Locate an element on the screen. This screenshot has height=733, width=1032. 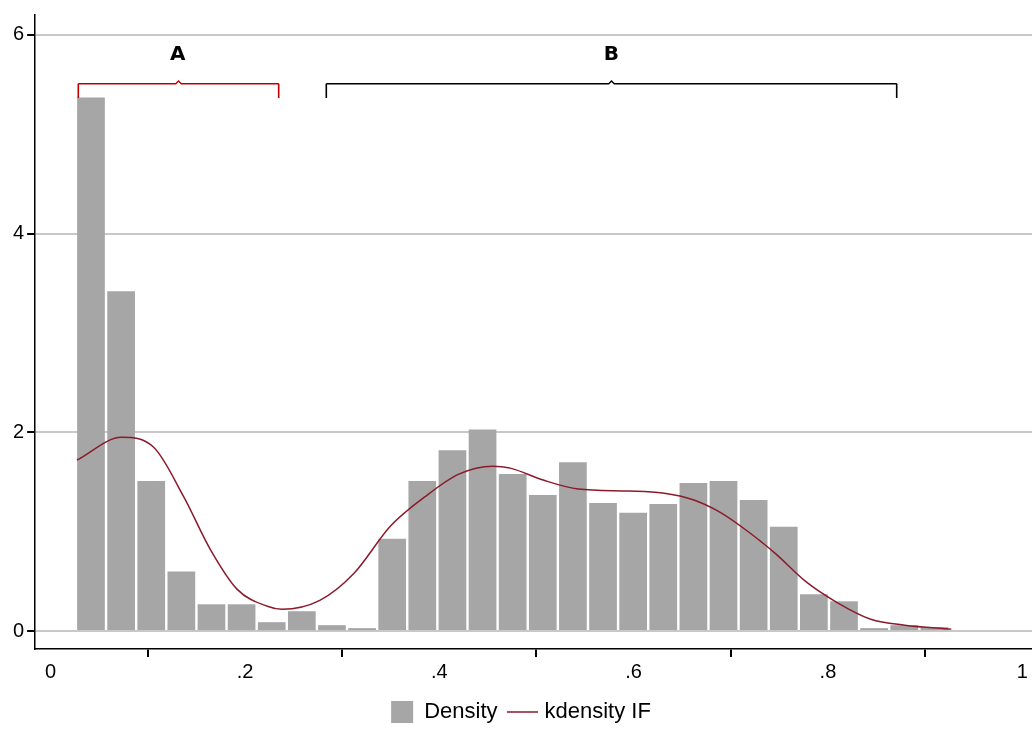
y-tick-label: 0 is located at coordinates (19, 629).